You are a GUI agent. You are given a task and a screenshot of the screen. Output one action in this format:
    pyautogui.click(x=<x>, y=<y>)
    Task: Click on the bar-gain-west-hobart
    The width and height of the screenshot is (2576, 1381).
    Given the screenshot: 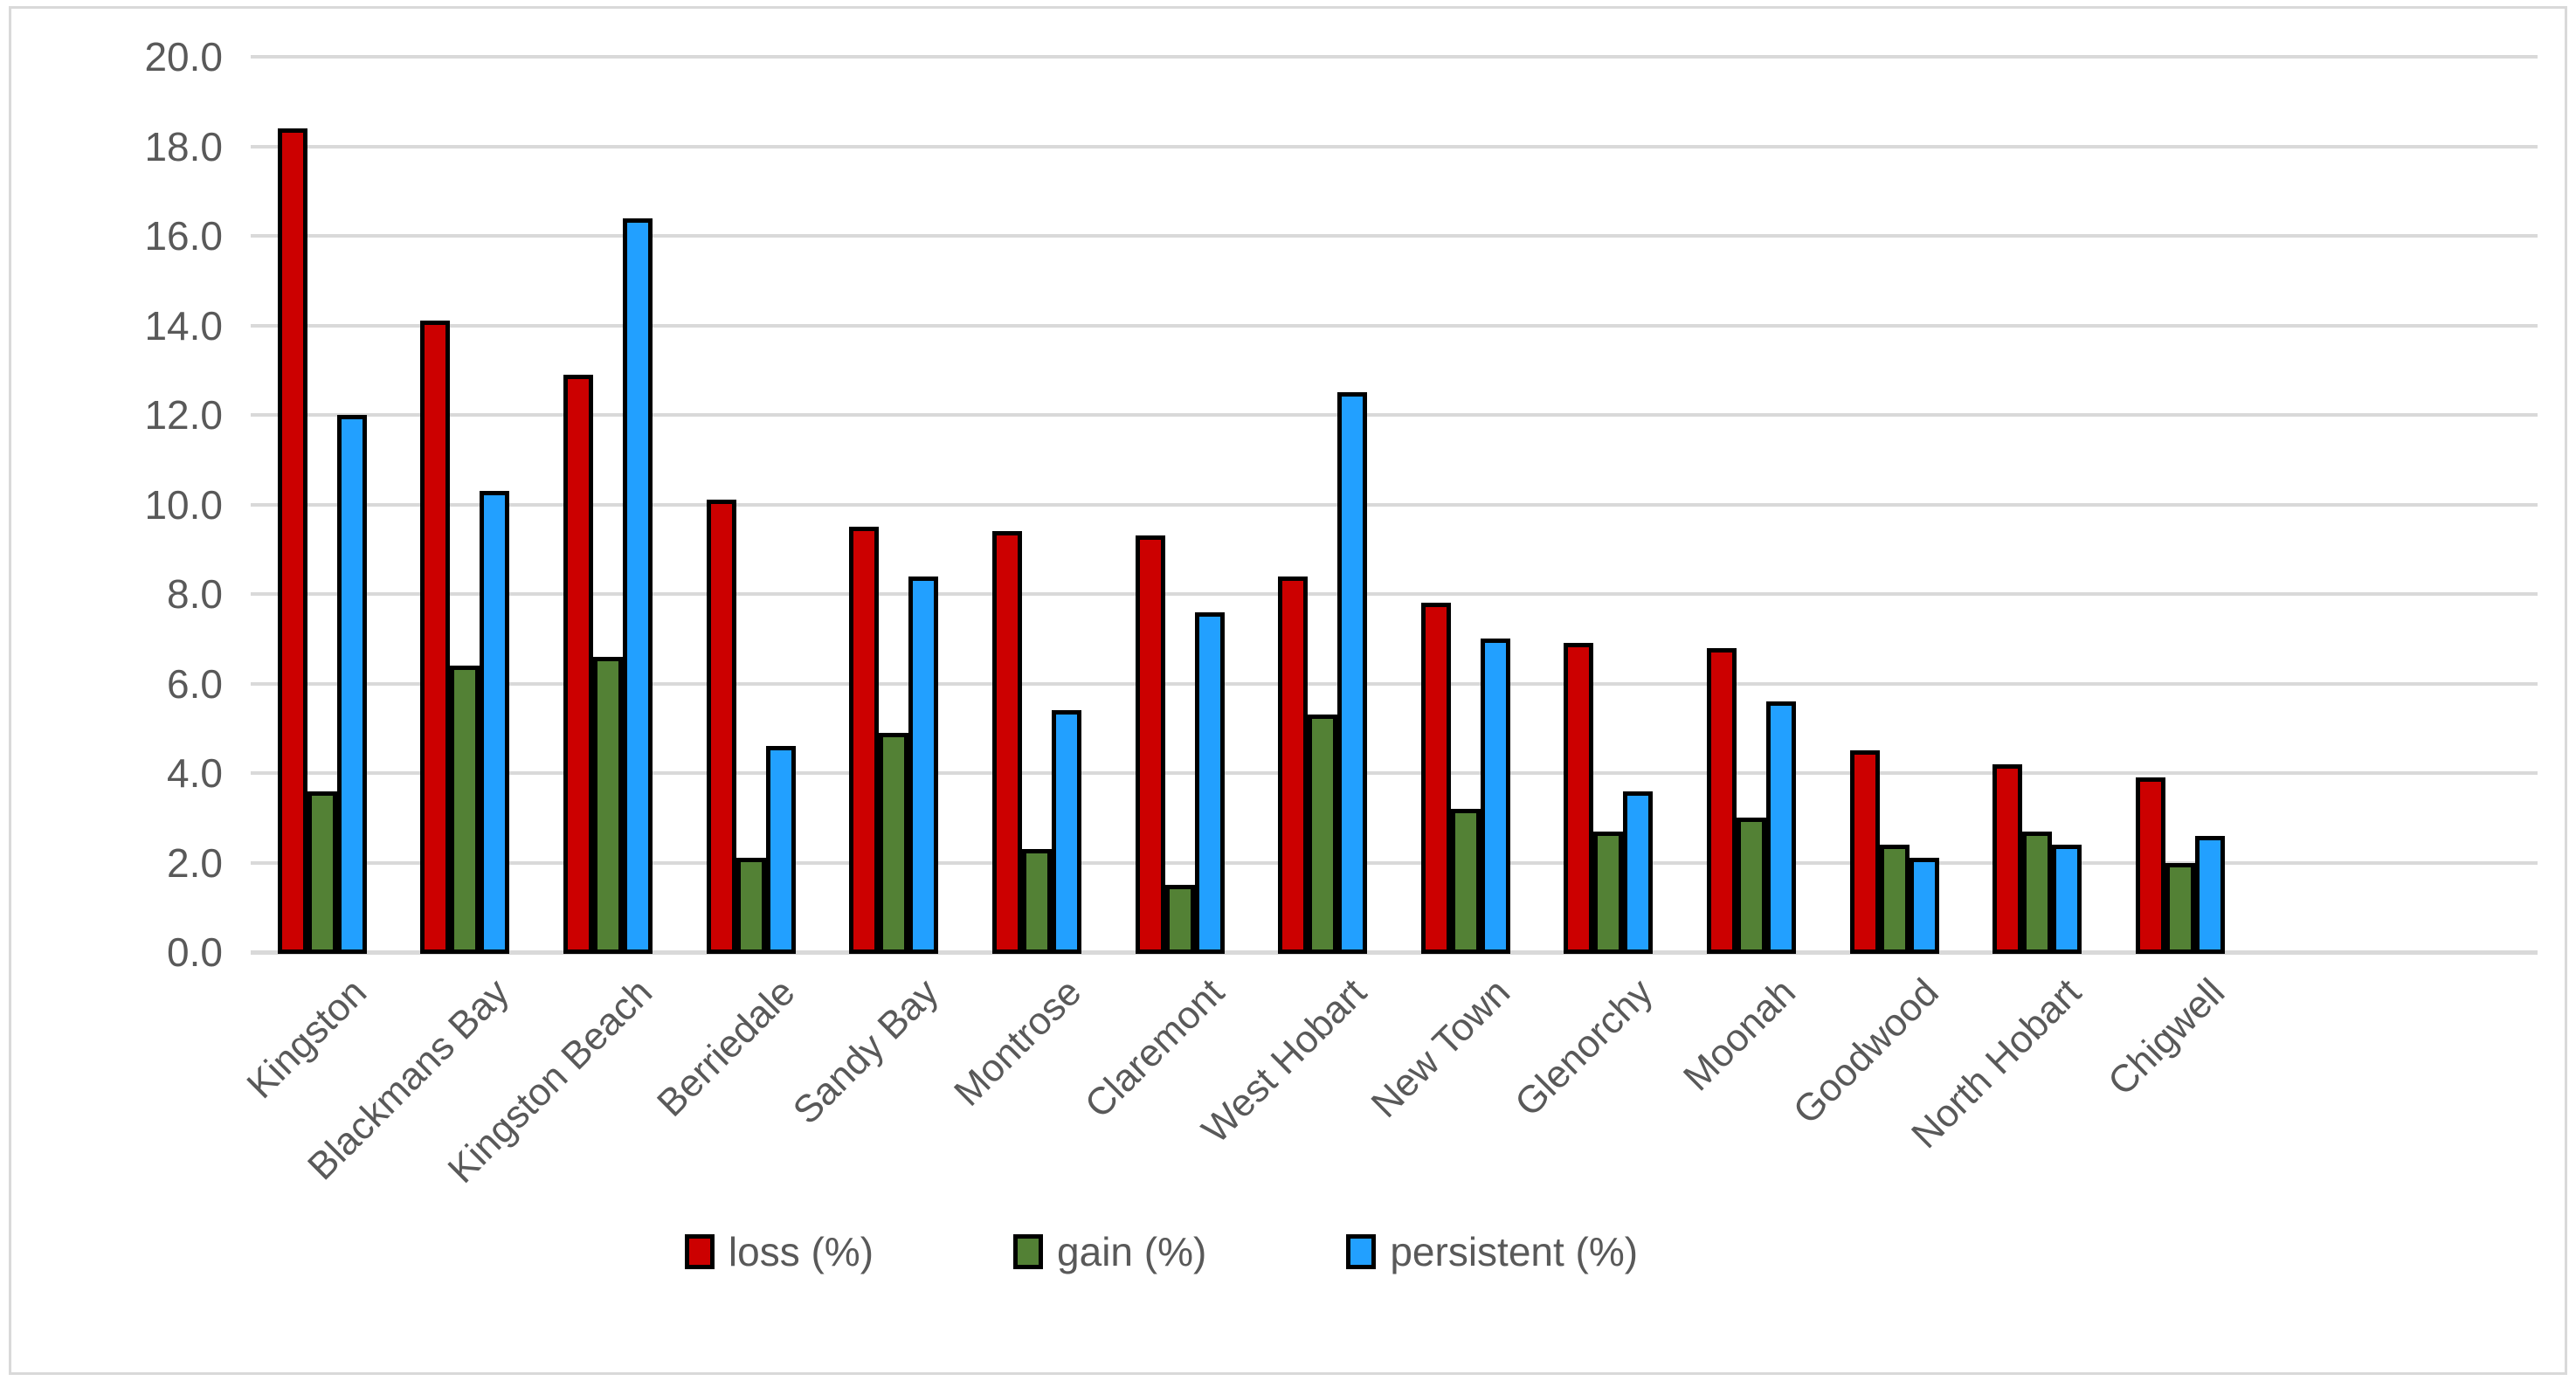 What is the action you would take?
    pyautogui.click(x=1323, y=835)
    